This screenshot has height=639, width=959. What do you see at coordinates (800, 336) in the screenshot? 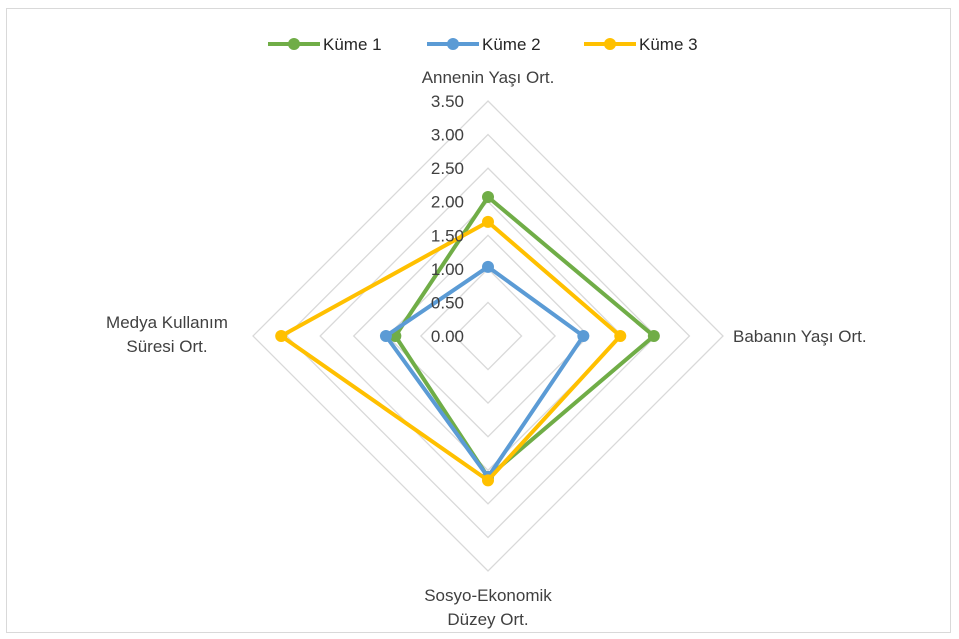
I see `axis-label-right: Babanın Yaşı Ort.` at bounding box center [800, 336].